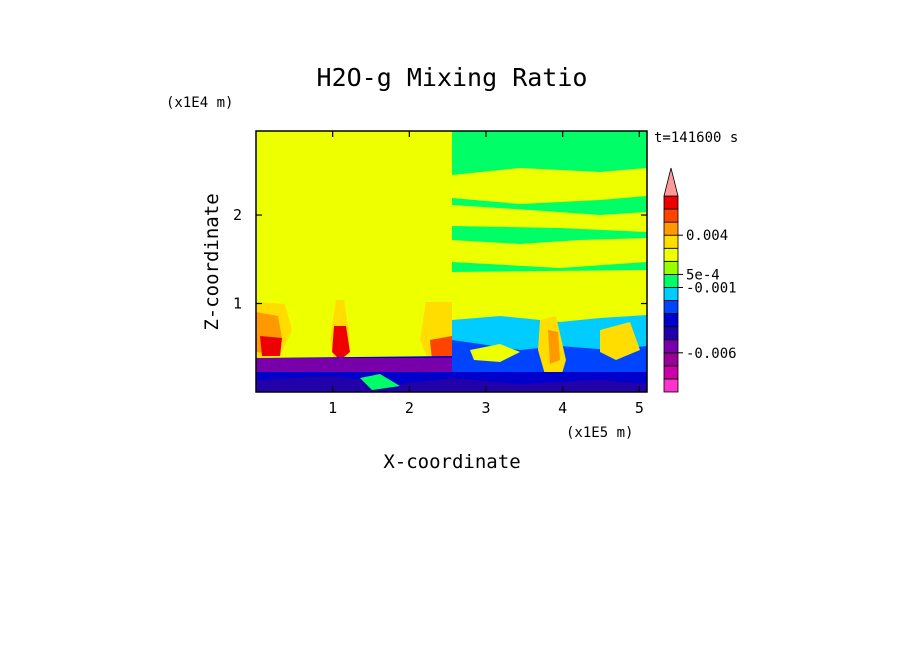 This screenshot has height=654, width=904. I want to click on colorbar-label: 0.004, so click(707, 236).